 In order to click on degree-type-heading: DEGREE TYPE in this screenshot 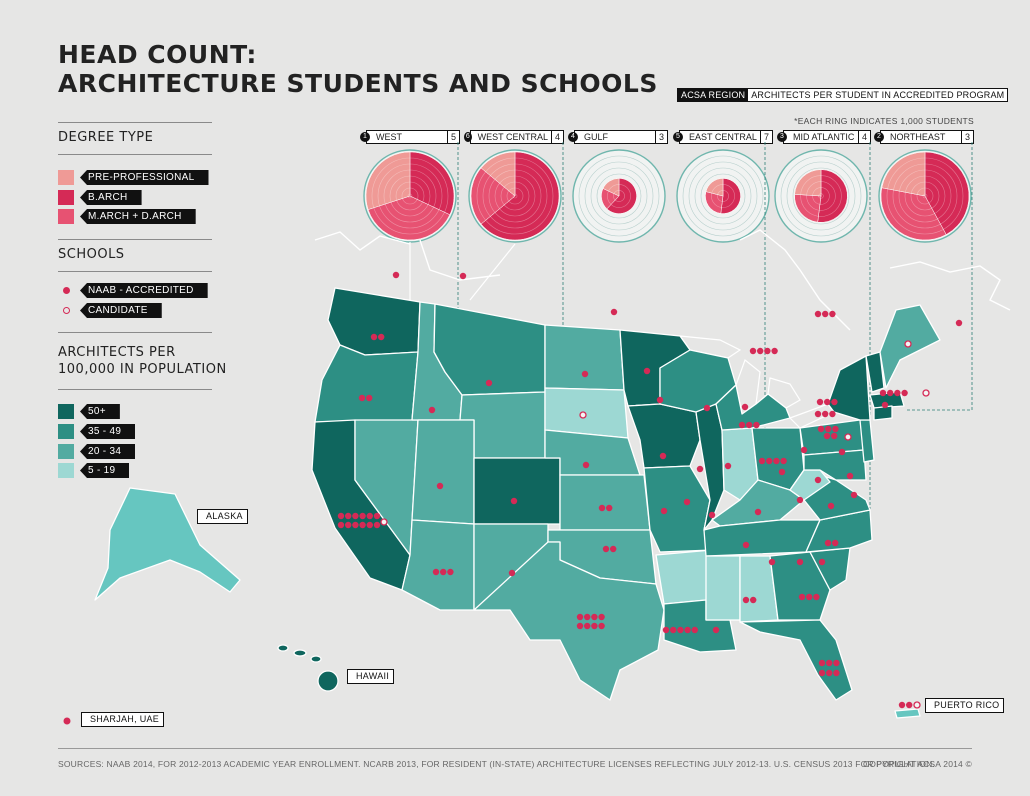, I will do `click(106, 137)`.